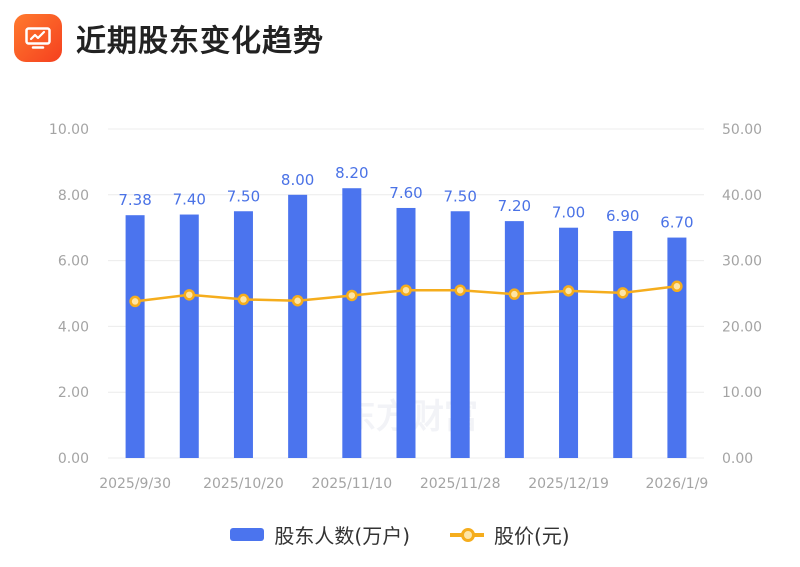 This screenshot has width=800, height=567. I want to click on bar-label: 6.70, so click(676, 223).